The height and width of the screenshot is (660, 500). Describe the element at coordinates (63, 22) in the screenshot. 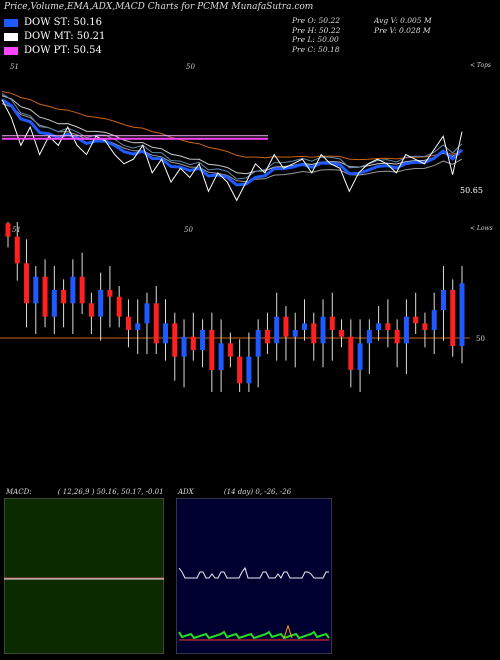

I see `legend-label-st: DOW ST: 50.16` at that location.